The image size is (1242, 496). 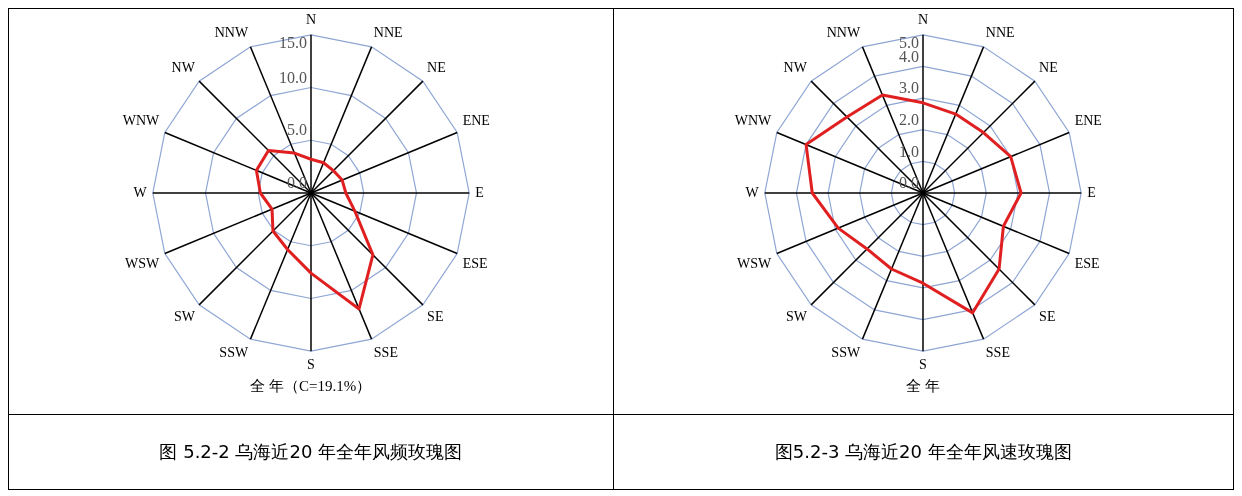 I want to click on y-tick-label: 3.0, so click(x=909, y=88).